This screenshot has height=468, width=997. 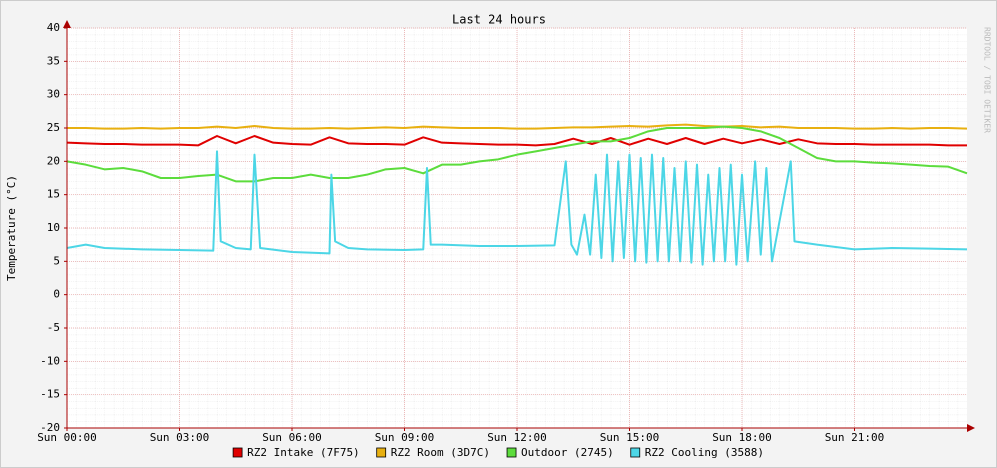 I want to click on x-tick-label: Sun 06:00, so click(x=292, y=437).